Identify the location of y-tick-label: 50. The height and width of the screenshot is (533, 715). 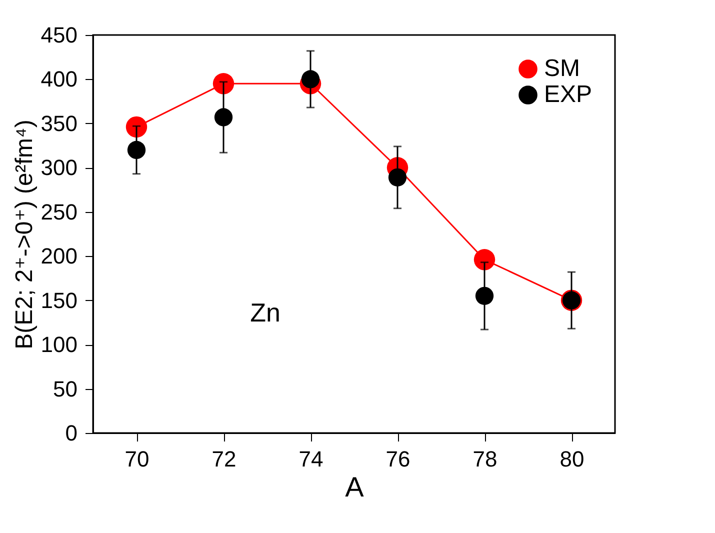
(65, 389).